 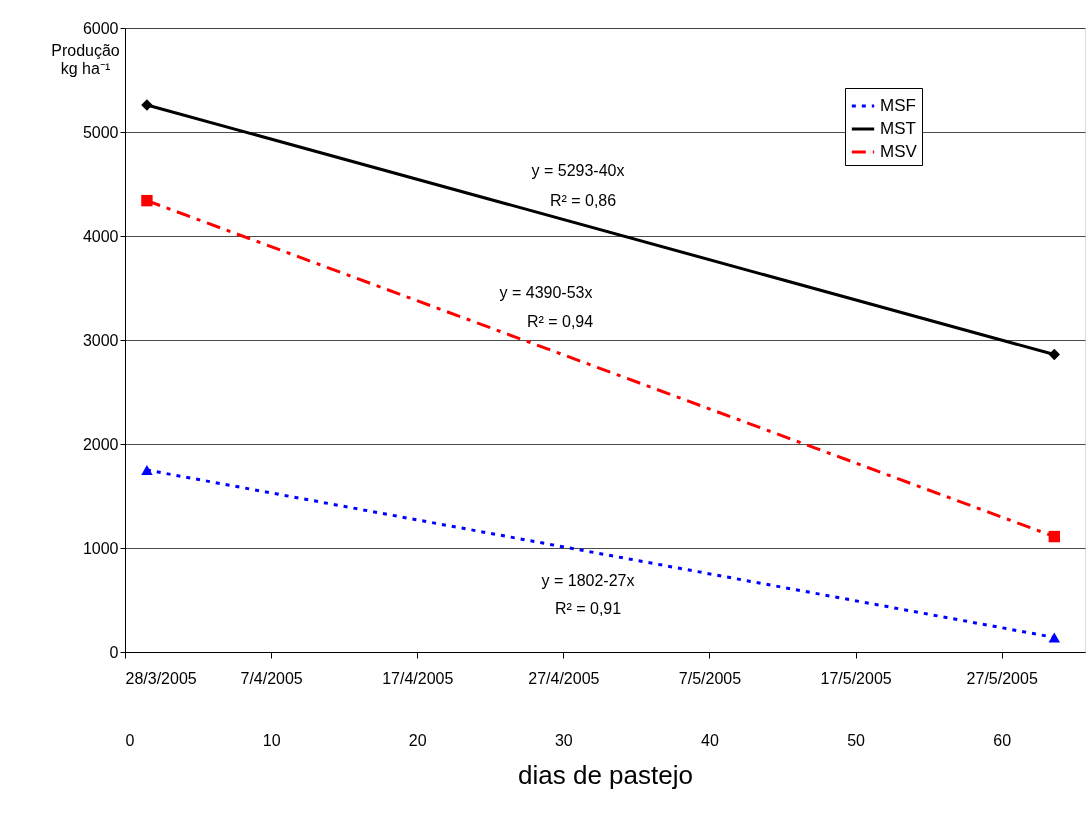 What do you see at coordinates (100, 28) in the screenshot?
I see `y-tick-label: 6000` at bounding box center [100, 28].